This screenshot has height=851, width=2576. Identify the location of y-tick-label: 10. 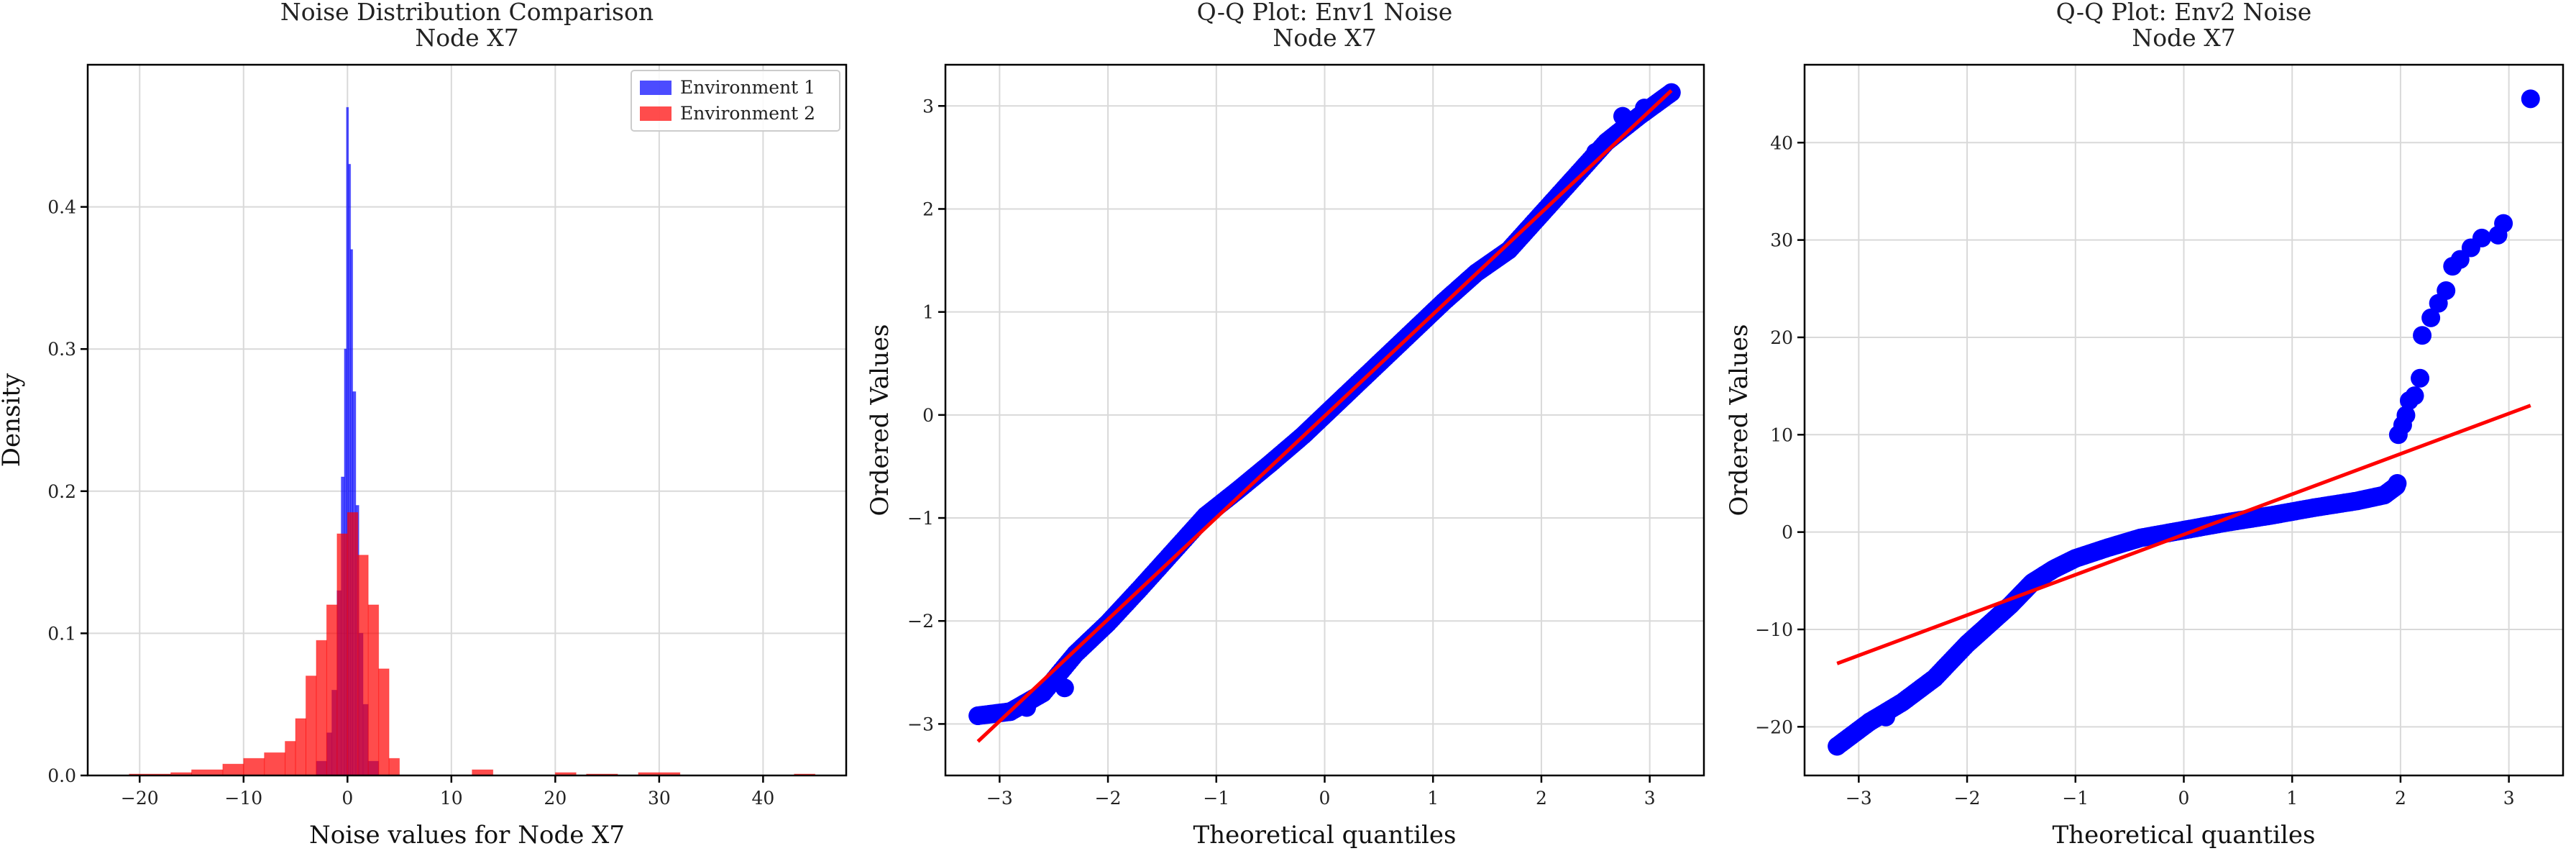
(1781, 434).